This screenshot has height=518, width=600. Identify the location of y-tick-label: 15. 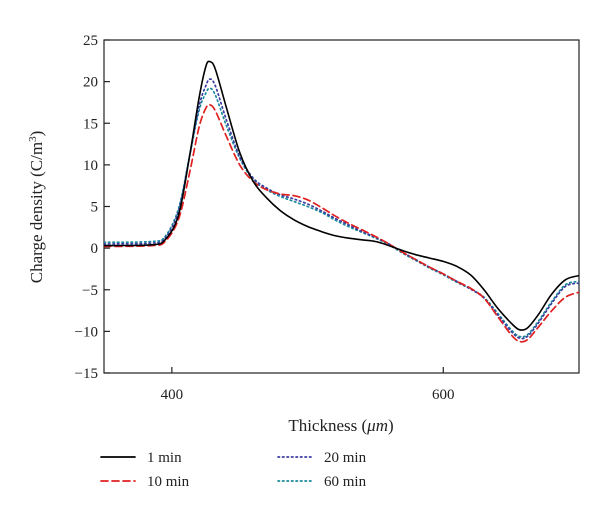
(90, 124).